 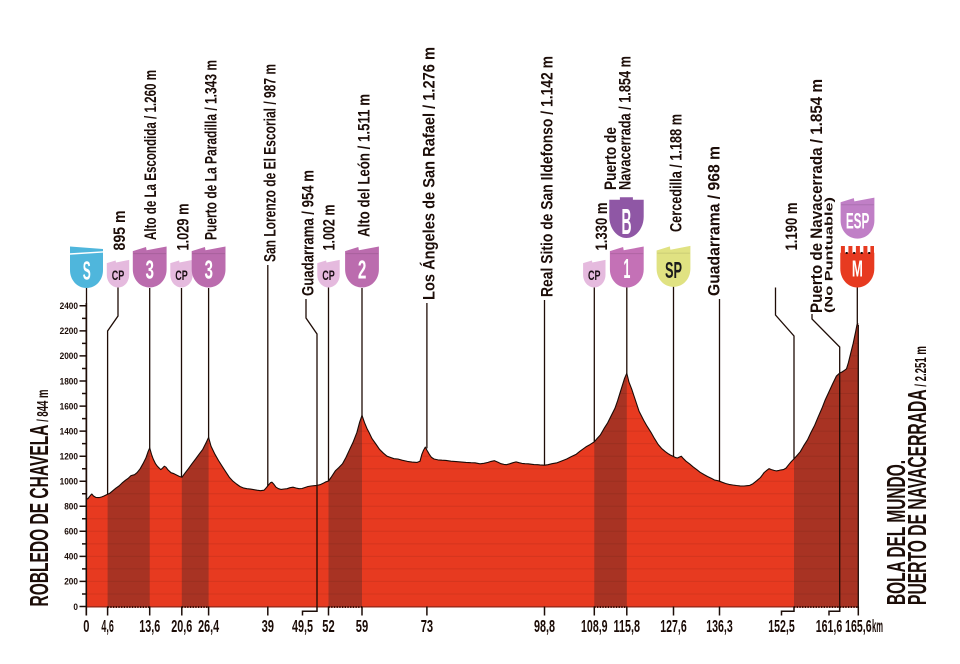 What do you see at coordinates (719, 626) in the screenshot?
I see `svg-text: 136,3` at bounding box center [719, 626].